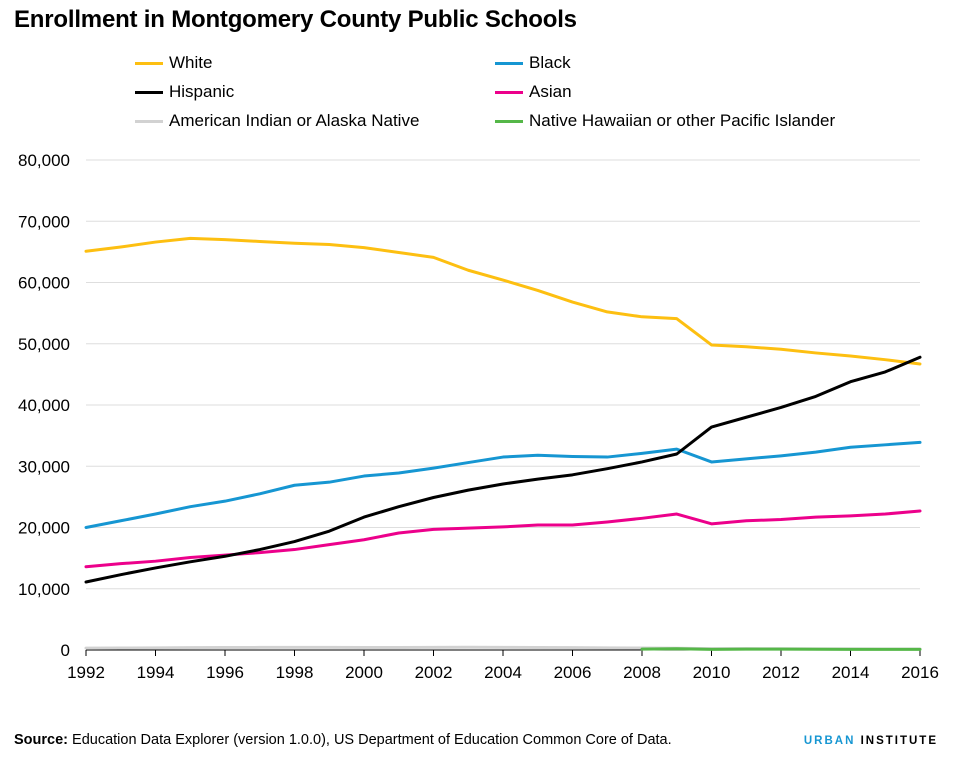 This screenshot has width=958, height=764. What do you see at coordinates (781, 649) in the screenshot?
I see `series-line-native-hawaiian-or-other-pacific-islander` at bounding box center [781, 649].